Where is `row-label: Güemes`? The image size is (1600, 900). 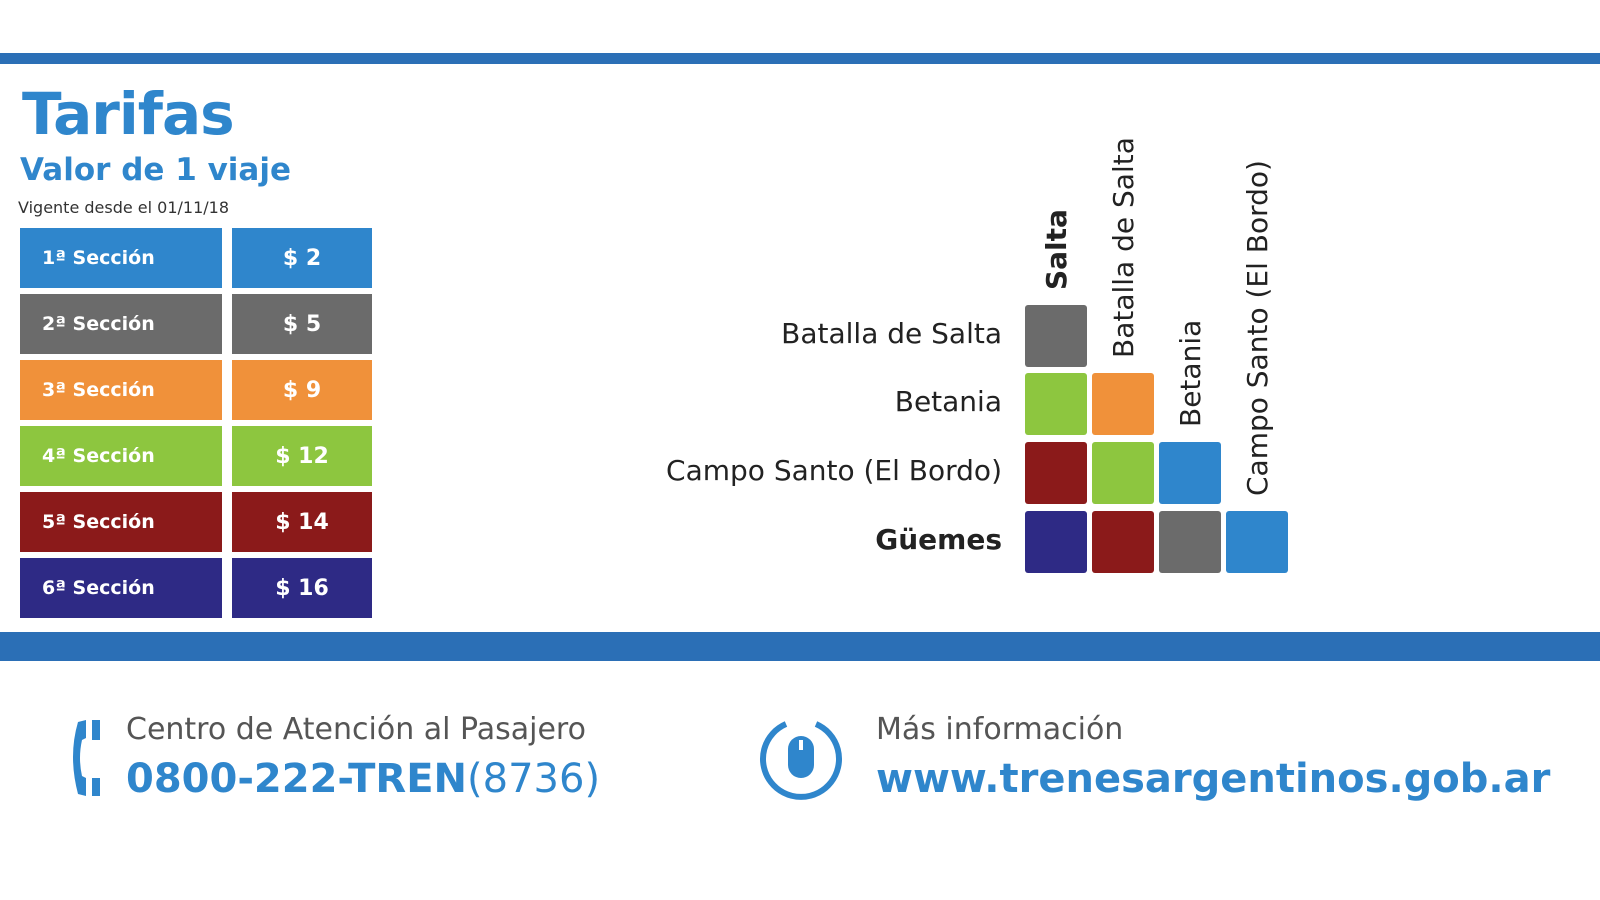 row-label: Güemes is located at coordinates (938, 539).